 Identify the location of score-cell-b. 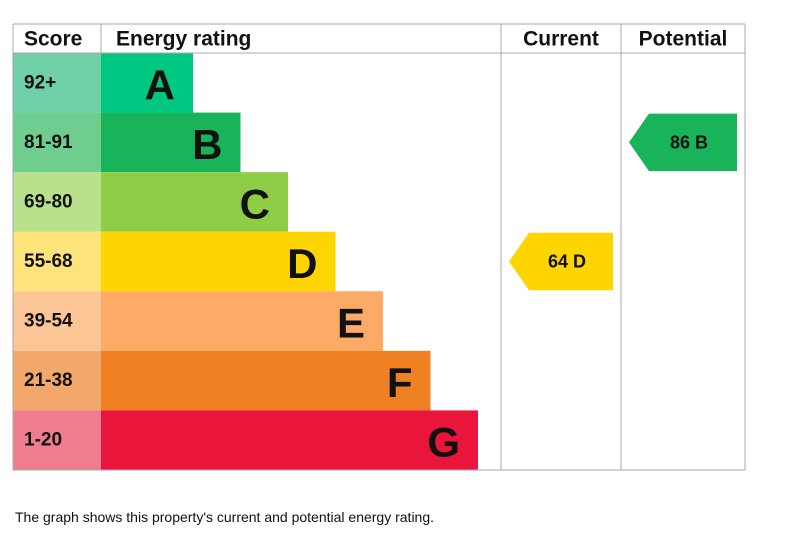
(57, 142).